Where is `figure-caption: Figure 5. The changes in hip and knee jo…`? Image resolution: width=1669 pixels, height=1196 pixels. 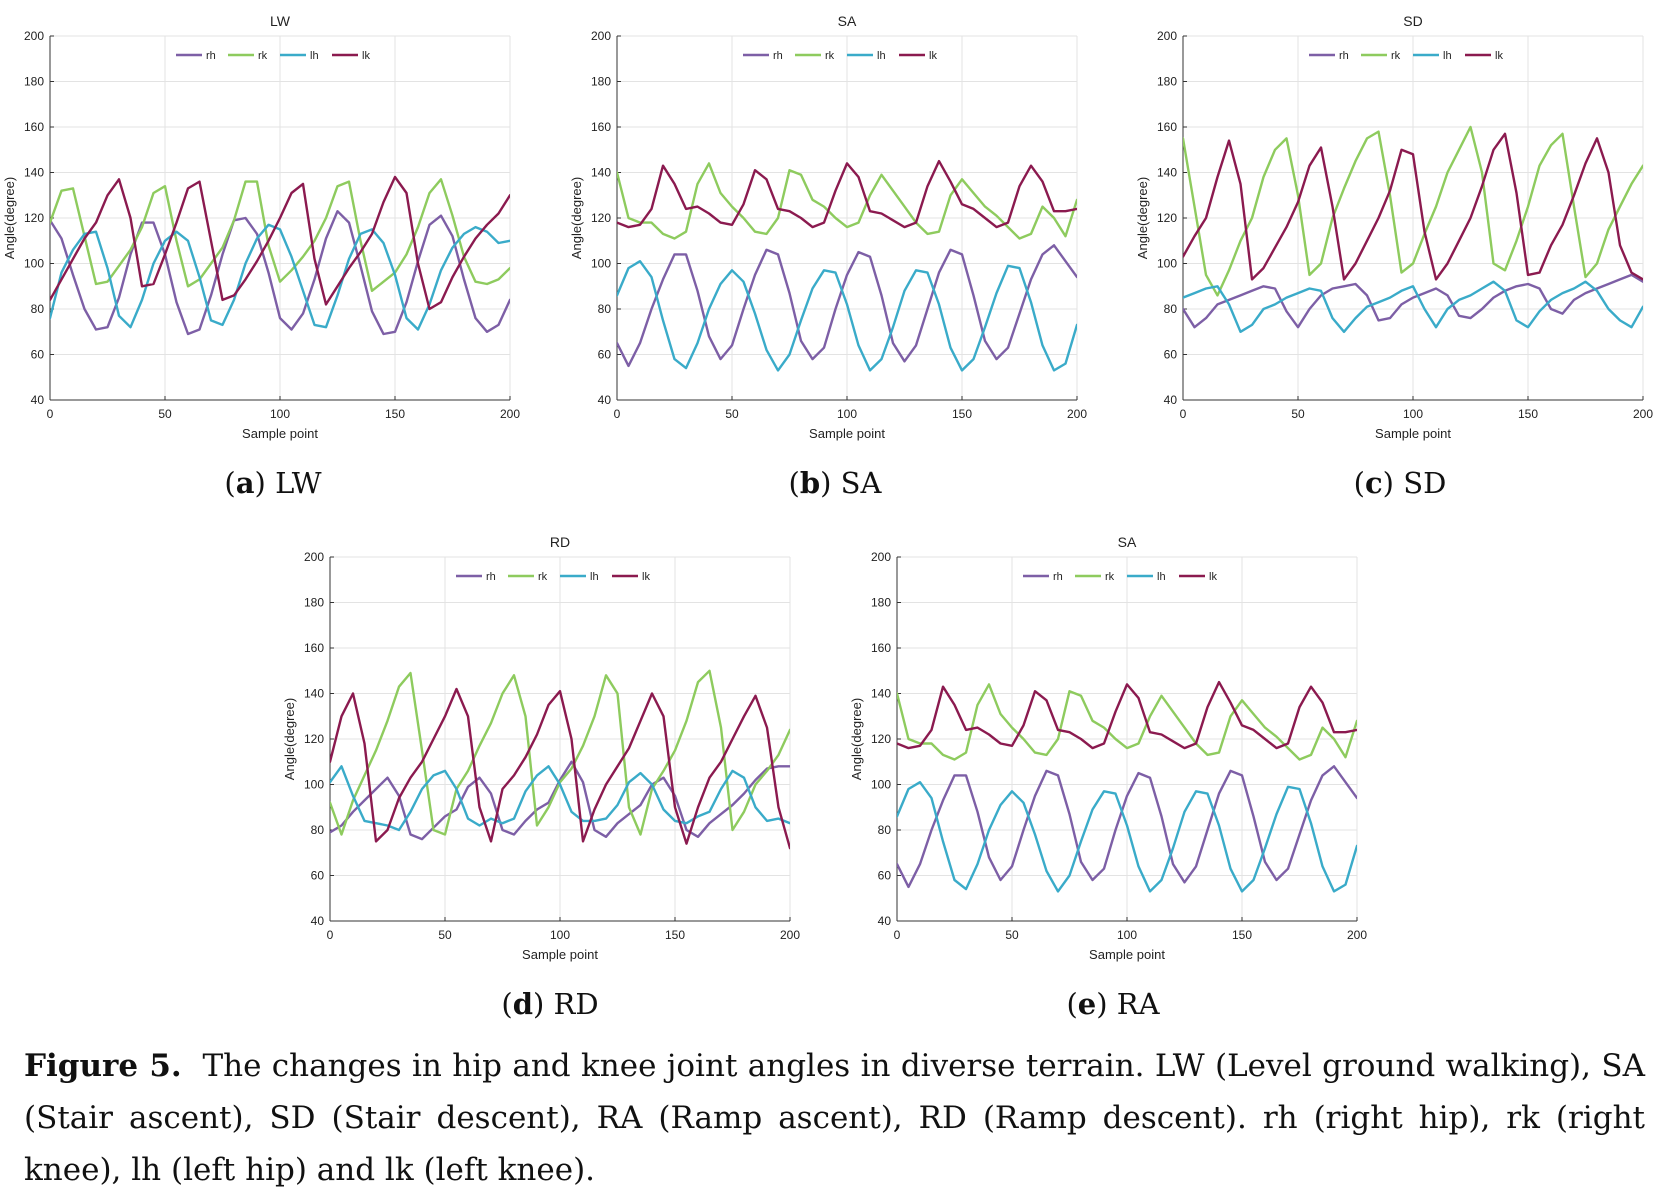
figure-caption: Figure 5. The changes in hip and knee jo… is located at coordinates (834, 1118).